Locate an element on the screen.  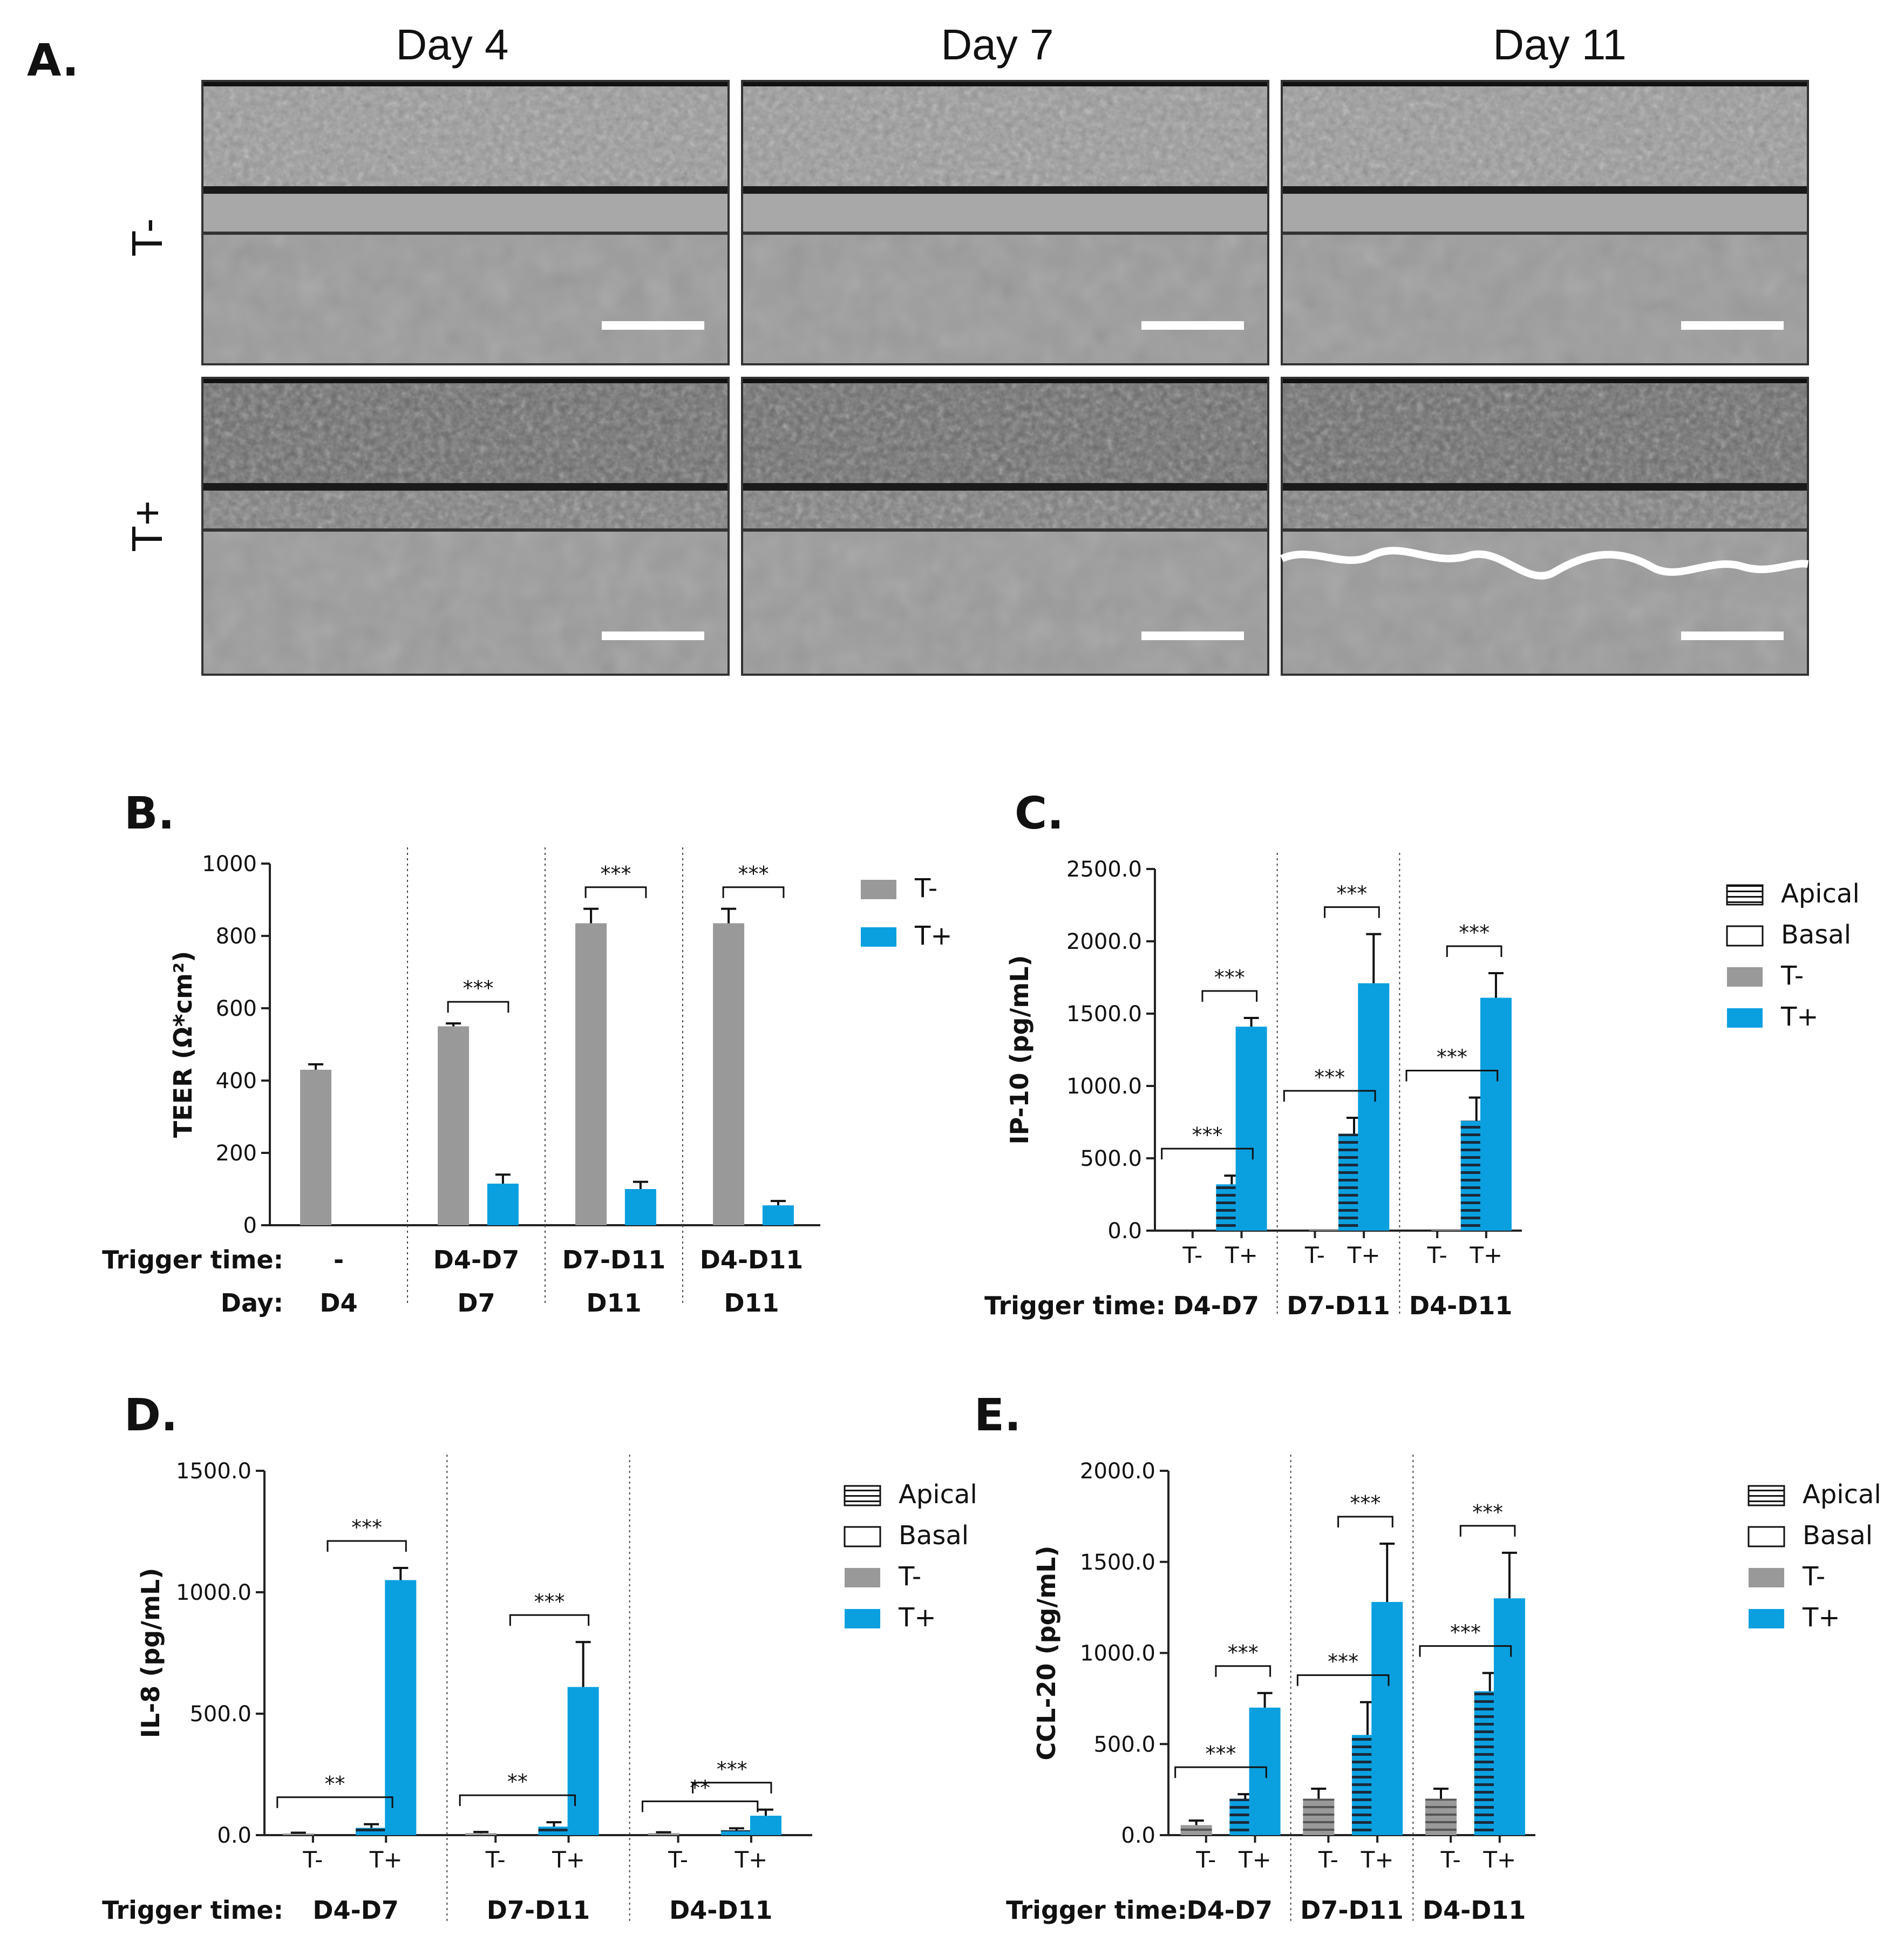
legend-swatch-basal is located at coordinates (1766, 1536).